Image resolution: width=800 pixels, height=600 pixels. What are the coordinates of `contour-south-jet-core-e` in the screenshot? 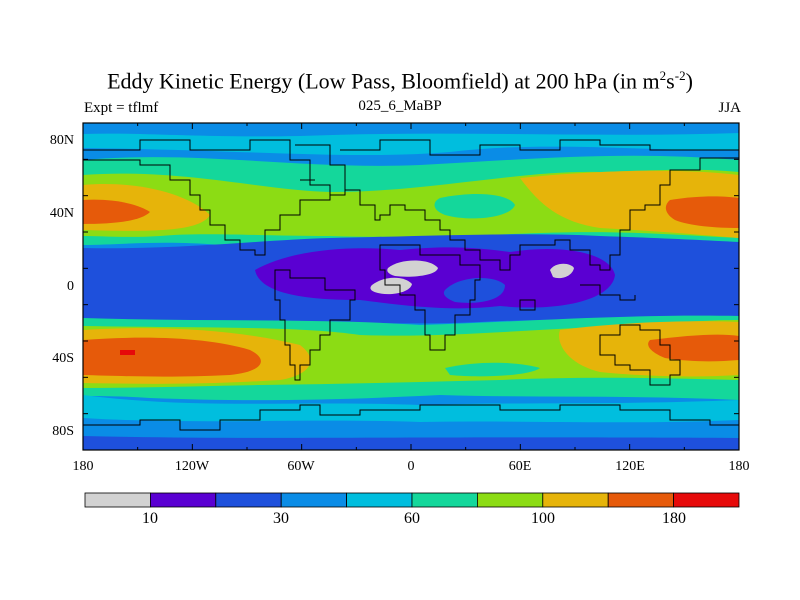 It's located at (693, 348).